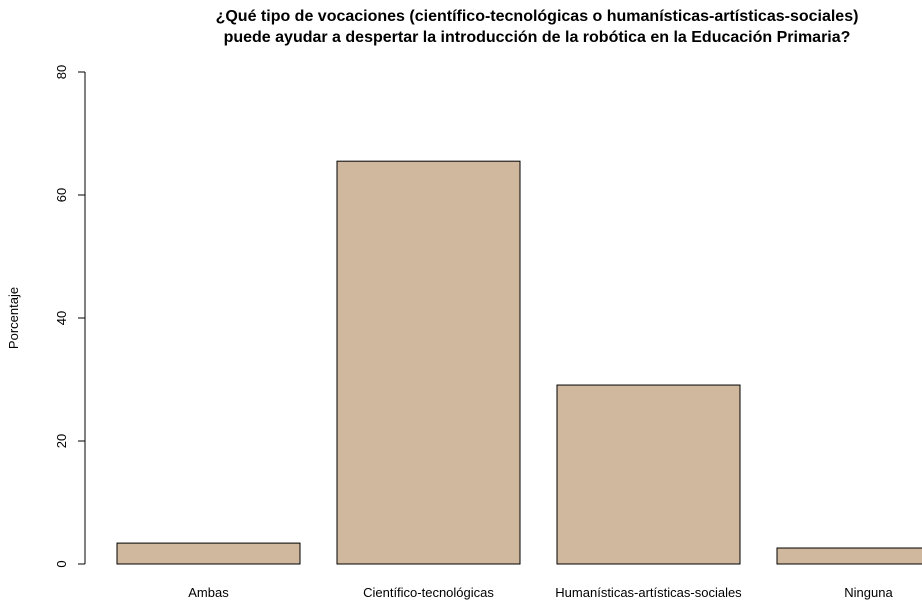 Image resolution: width=922 pixels, height=600 pixels. I want to click on x-tick-label: Humanísticas-artísticas-sociales, so click(648, 592).